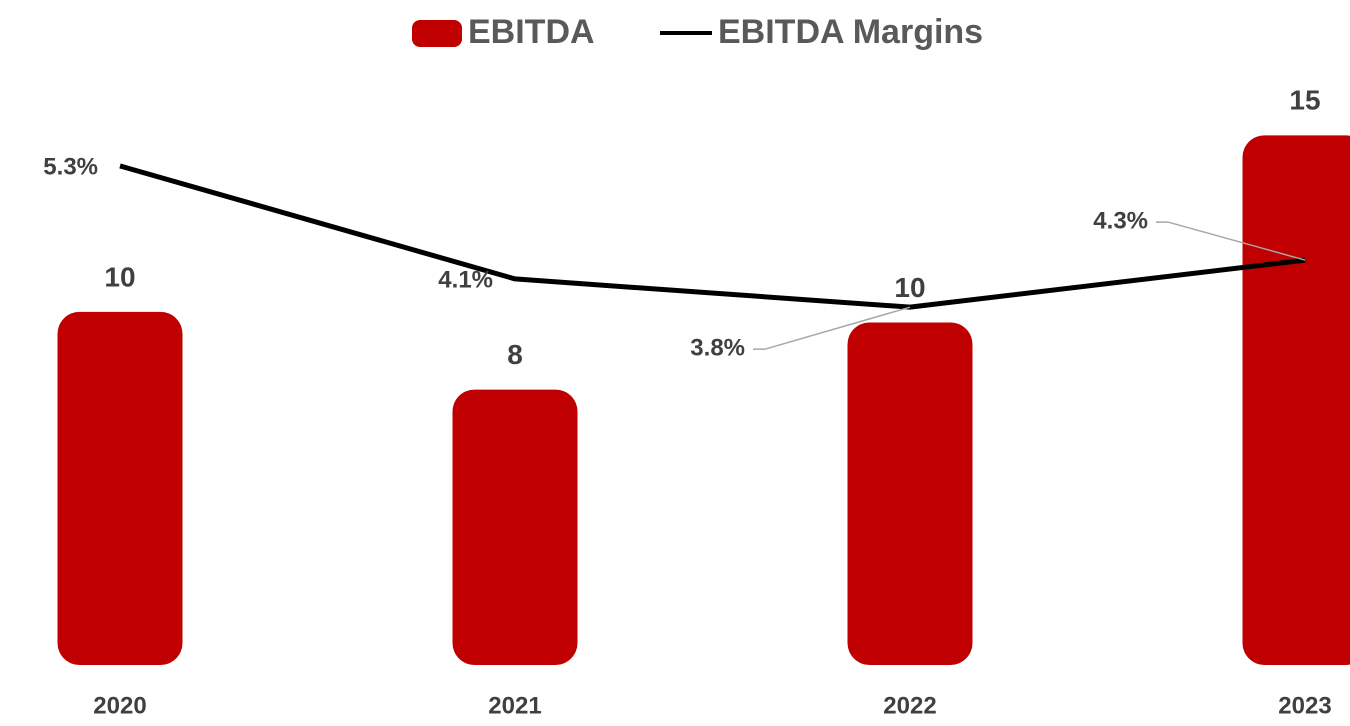 The width and height of the screenshot is (1350, 726). What do you see at coordinates (697, 32) in the screenshot?
I see `legend: EBITDA EBITDA Margins` at bounding box center [697, 32].